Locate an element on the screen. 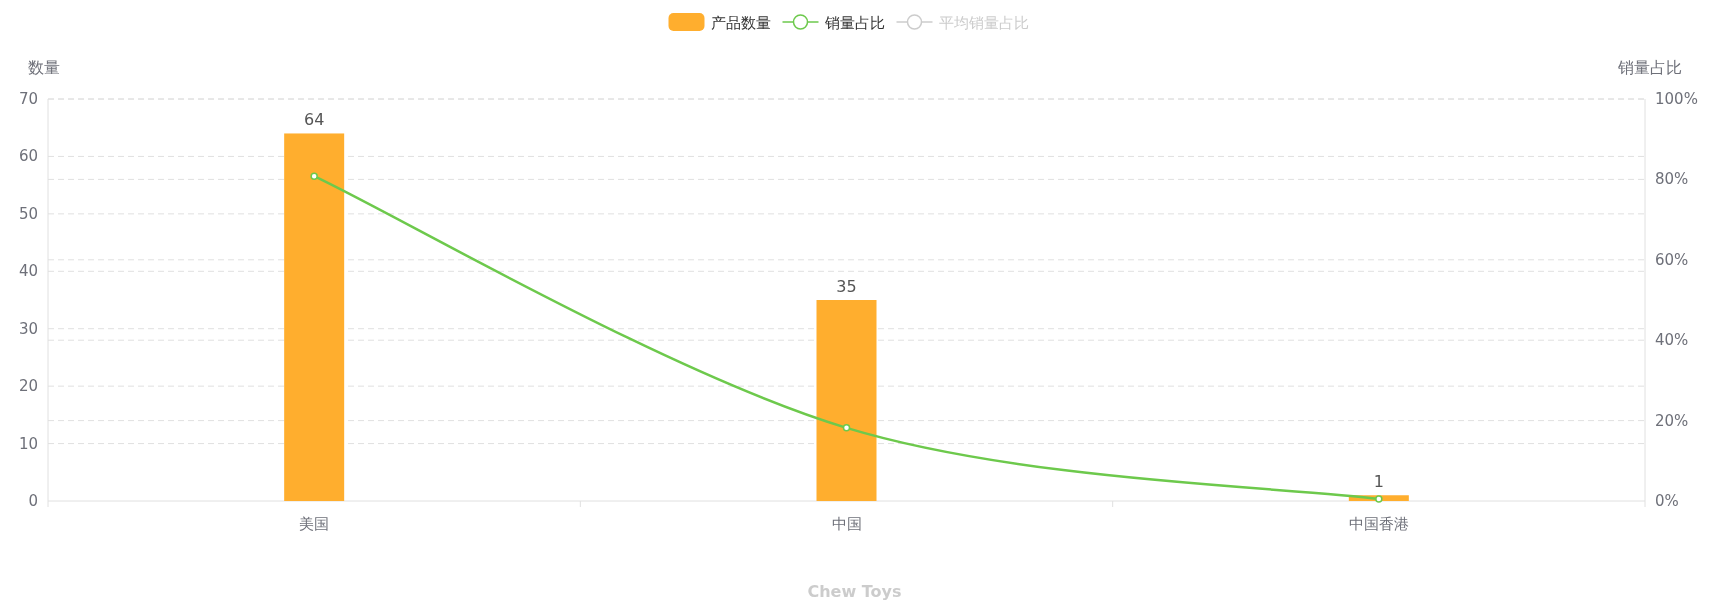 This screenshot has height=606, width=1709. x-tick-label: 美国 is located at coordinates (314, 524).